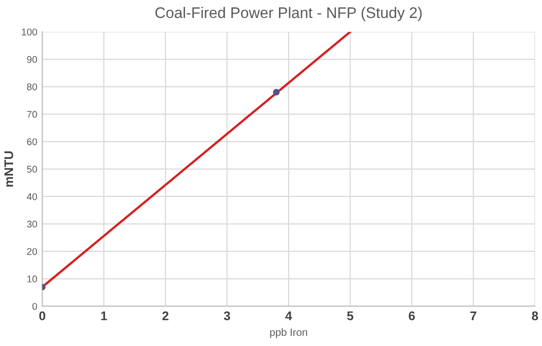 This screenshot has width=542, height=346. I want to click on x-tick-label: 2, so click(165, 315).